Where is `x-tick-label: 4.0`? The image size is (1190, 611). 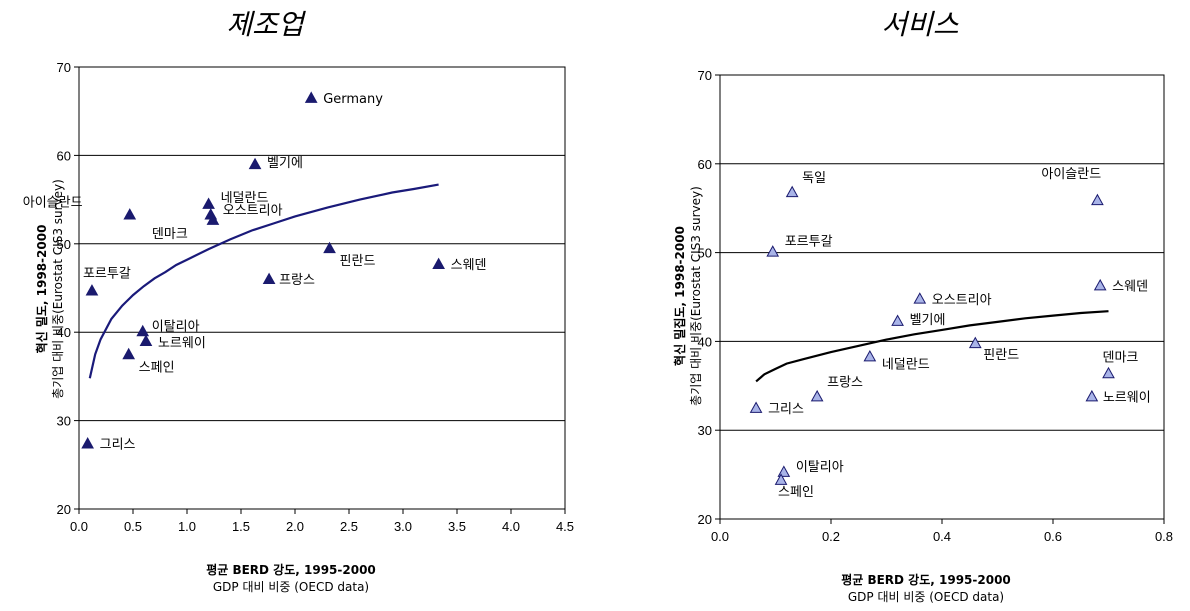 x-tick-label: 4.0 is located at coordinates (511, 526).